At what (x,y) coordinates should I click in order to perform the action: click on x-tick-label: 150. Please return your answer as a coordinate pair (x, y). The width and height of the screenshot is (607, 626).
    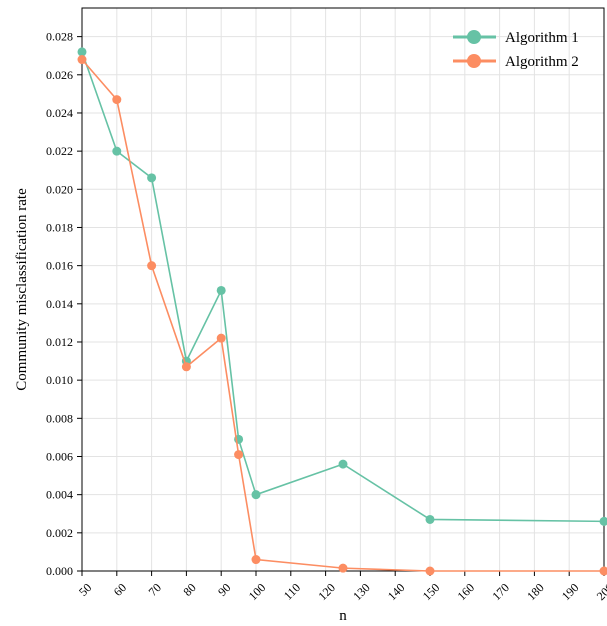
    Looking at the image, I should click on (431, 591).